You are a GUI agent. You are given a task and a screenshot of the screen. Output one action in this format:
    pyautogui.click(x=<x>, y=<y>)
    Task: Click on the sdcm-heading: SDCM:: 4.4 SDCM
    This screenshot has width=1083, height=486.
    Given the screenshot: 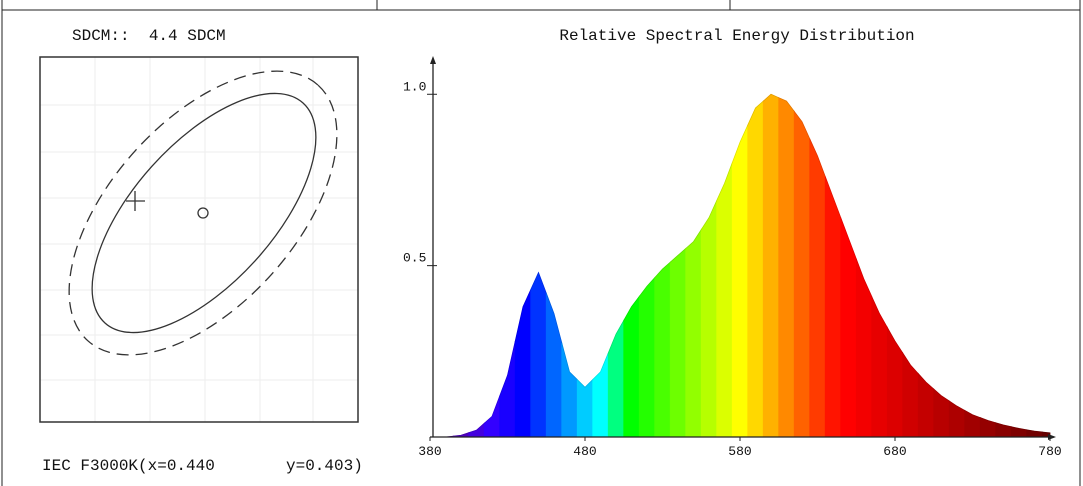 What is the action you would take?
    pyautogui.click(x=149, y=36)
    